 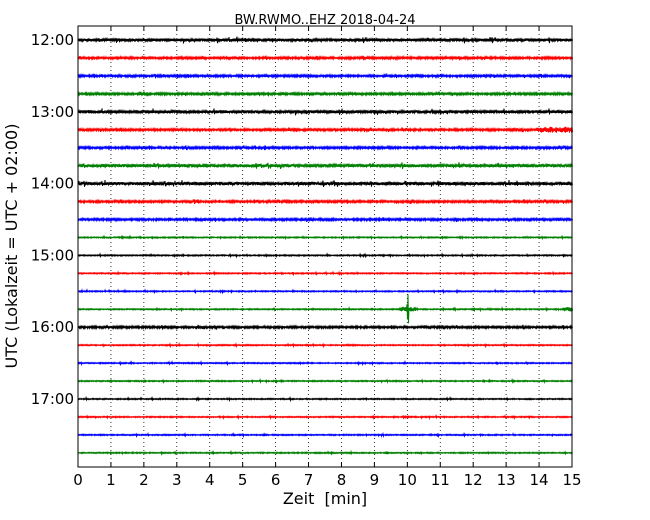 What do you see at coordinates (210, 480) in the screenshot?
I see `x-tick-label: 4` at bounding box center [210, 480].